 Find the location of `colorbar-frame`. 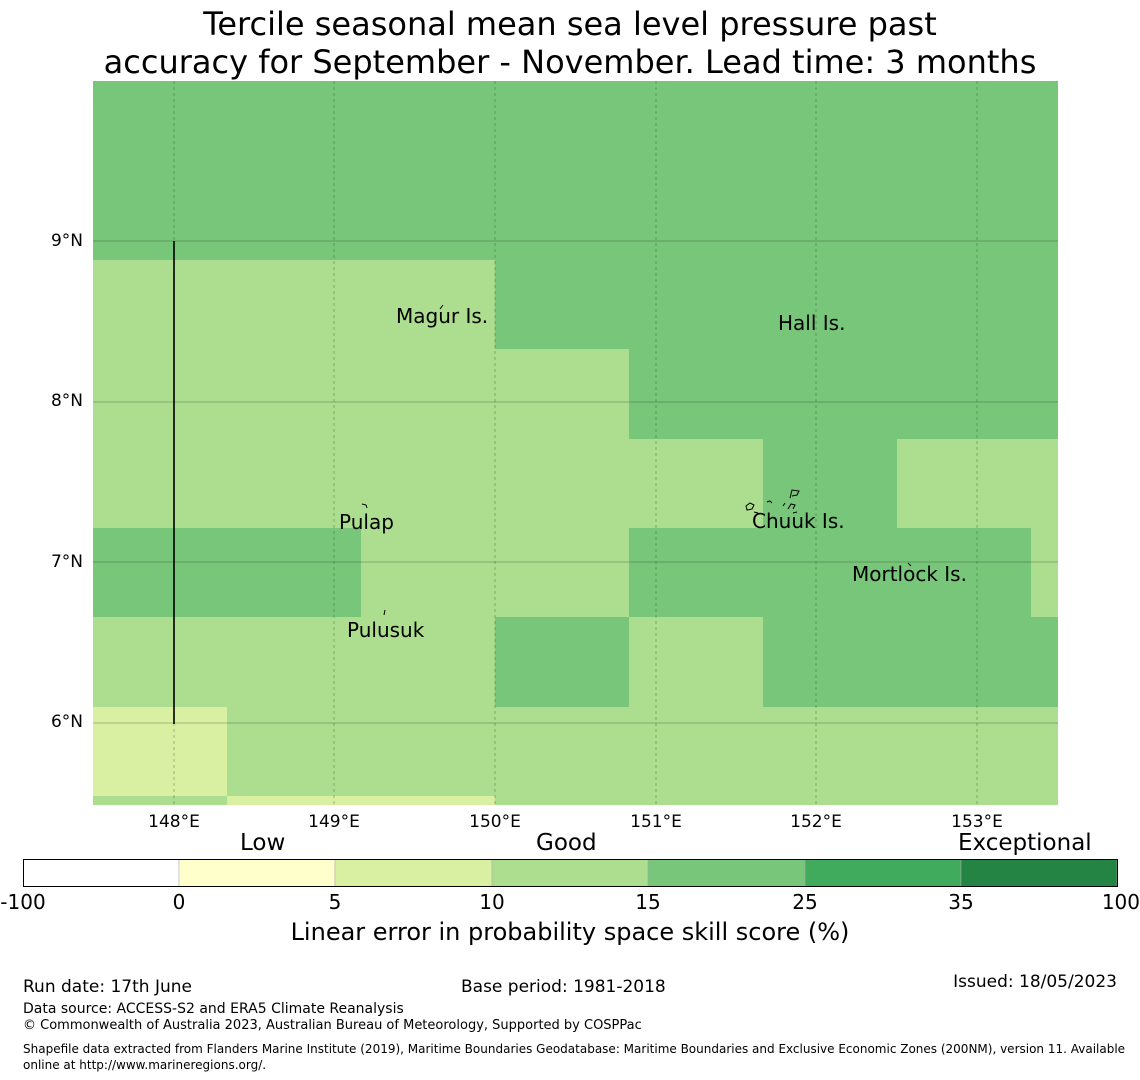

colorbar-frame is located at coordinates (570, 873).